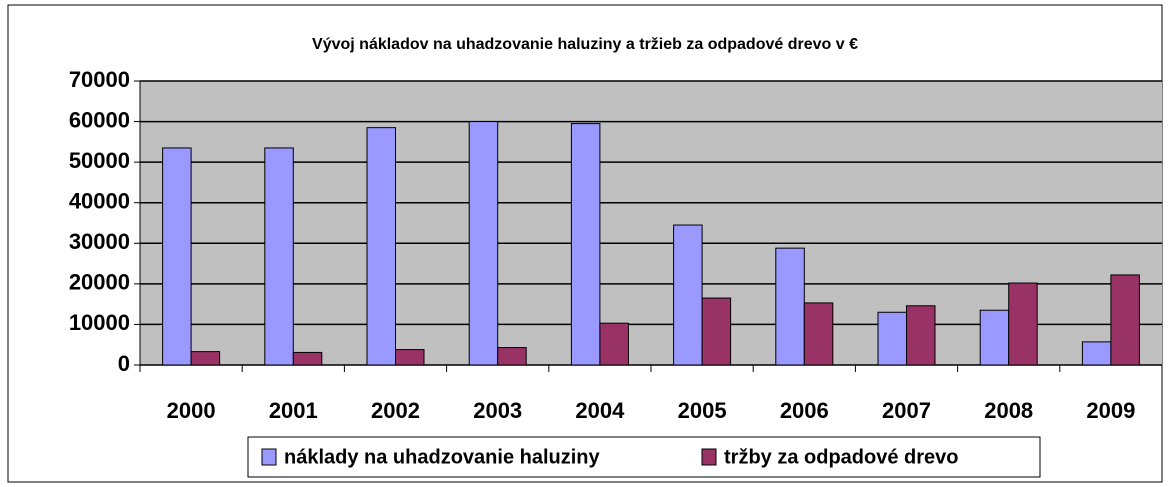 Image resolution: width=1170 pixels, height=487 pixels. What do you see at coordinates (395, 410) in the screenshot?
I see `x-tick-label: 2002` at bounding box center [395, 410].